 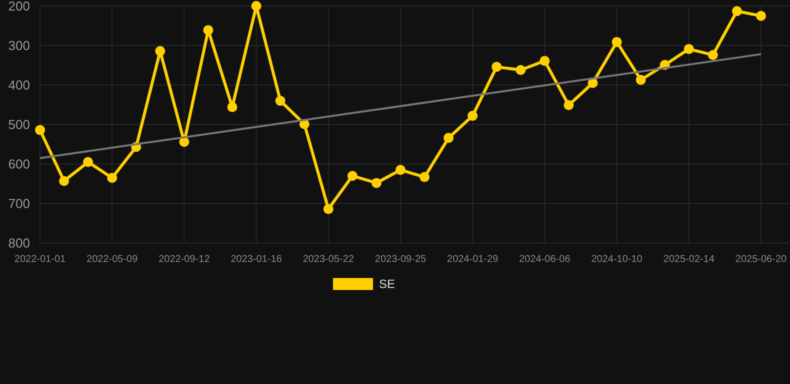 What do you see at coordinates (387, 284) in the screenshot?
I see `legend-label: SE` at bounding box center [387, 284].